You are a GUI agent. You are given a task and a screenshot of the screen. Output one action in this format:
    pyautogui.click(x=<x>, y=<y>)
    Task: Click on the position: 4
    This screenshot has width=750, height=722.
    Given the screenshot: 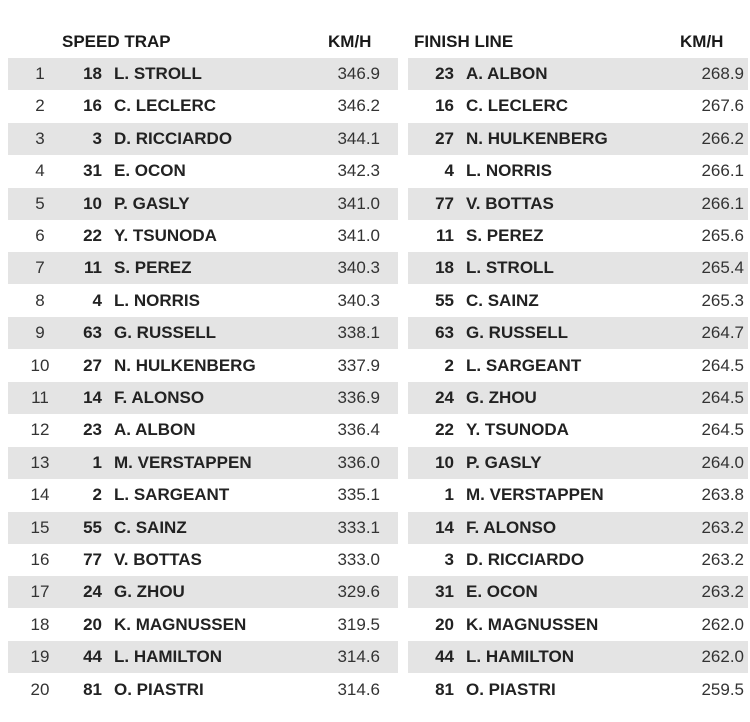 What is the action you would take?
    pyautogui.click(x=40, y=171)
    